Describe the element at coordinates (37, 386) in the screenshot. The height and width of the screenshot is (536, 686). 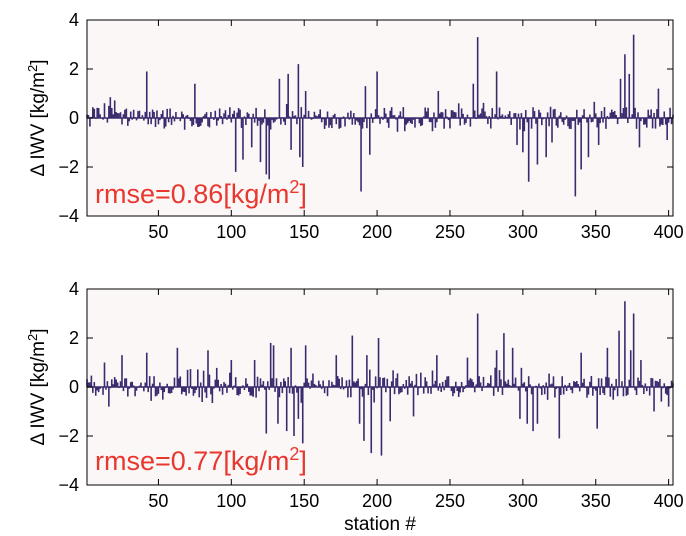
I see `bottom-y-axis-label: Δ IWV [kg/m2]` at that location.